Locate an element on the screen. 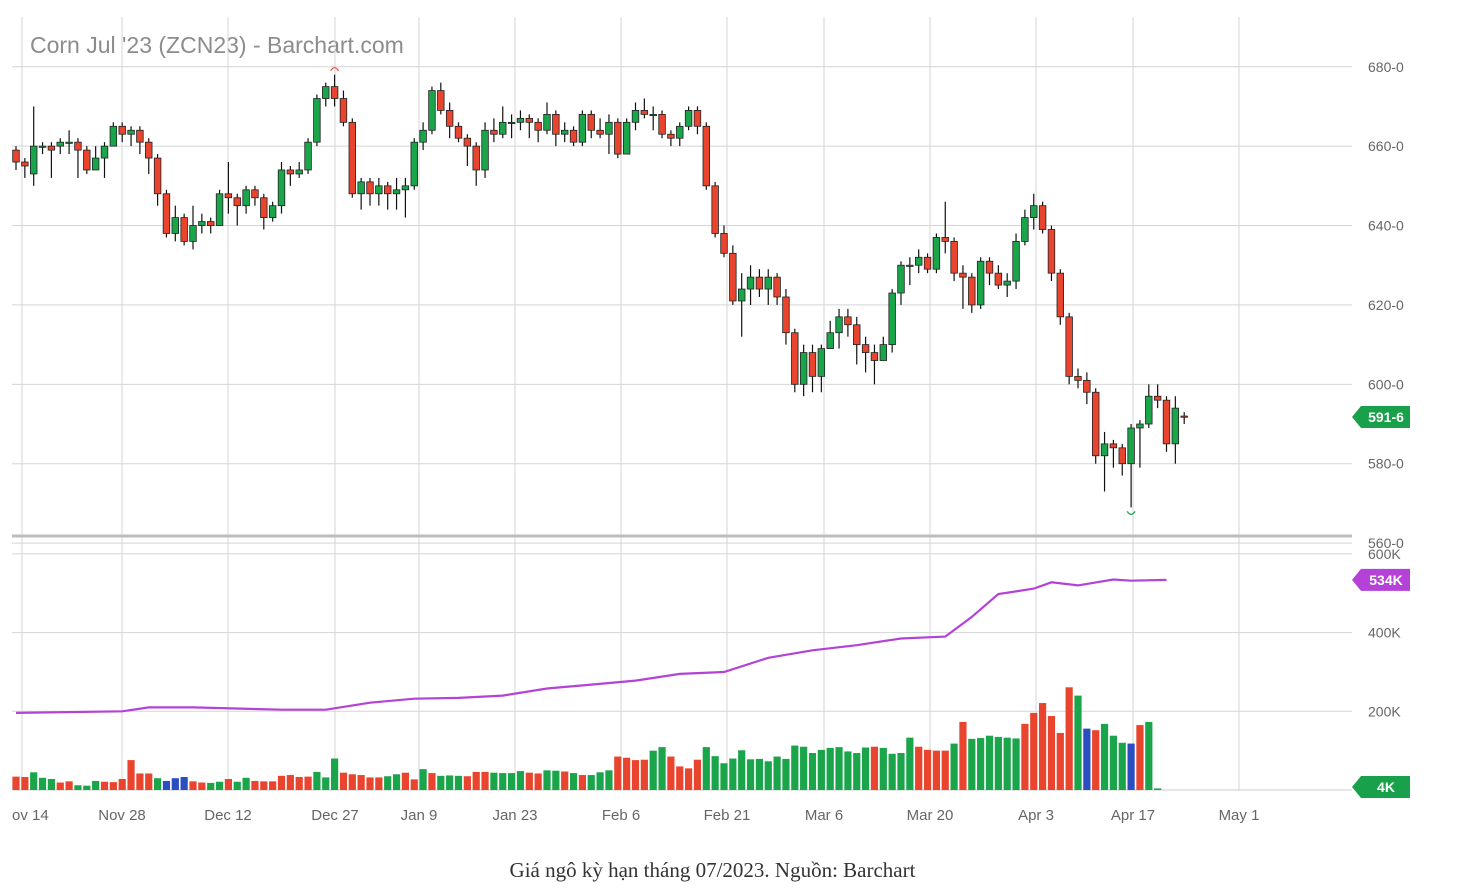  volume-tick-label: 600K is located at coordinates (1384, 554).